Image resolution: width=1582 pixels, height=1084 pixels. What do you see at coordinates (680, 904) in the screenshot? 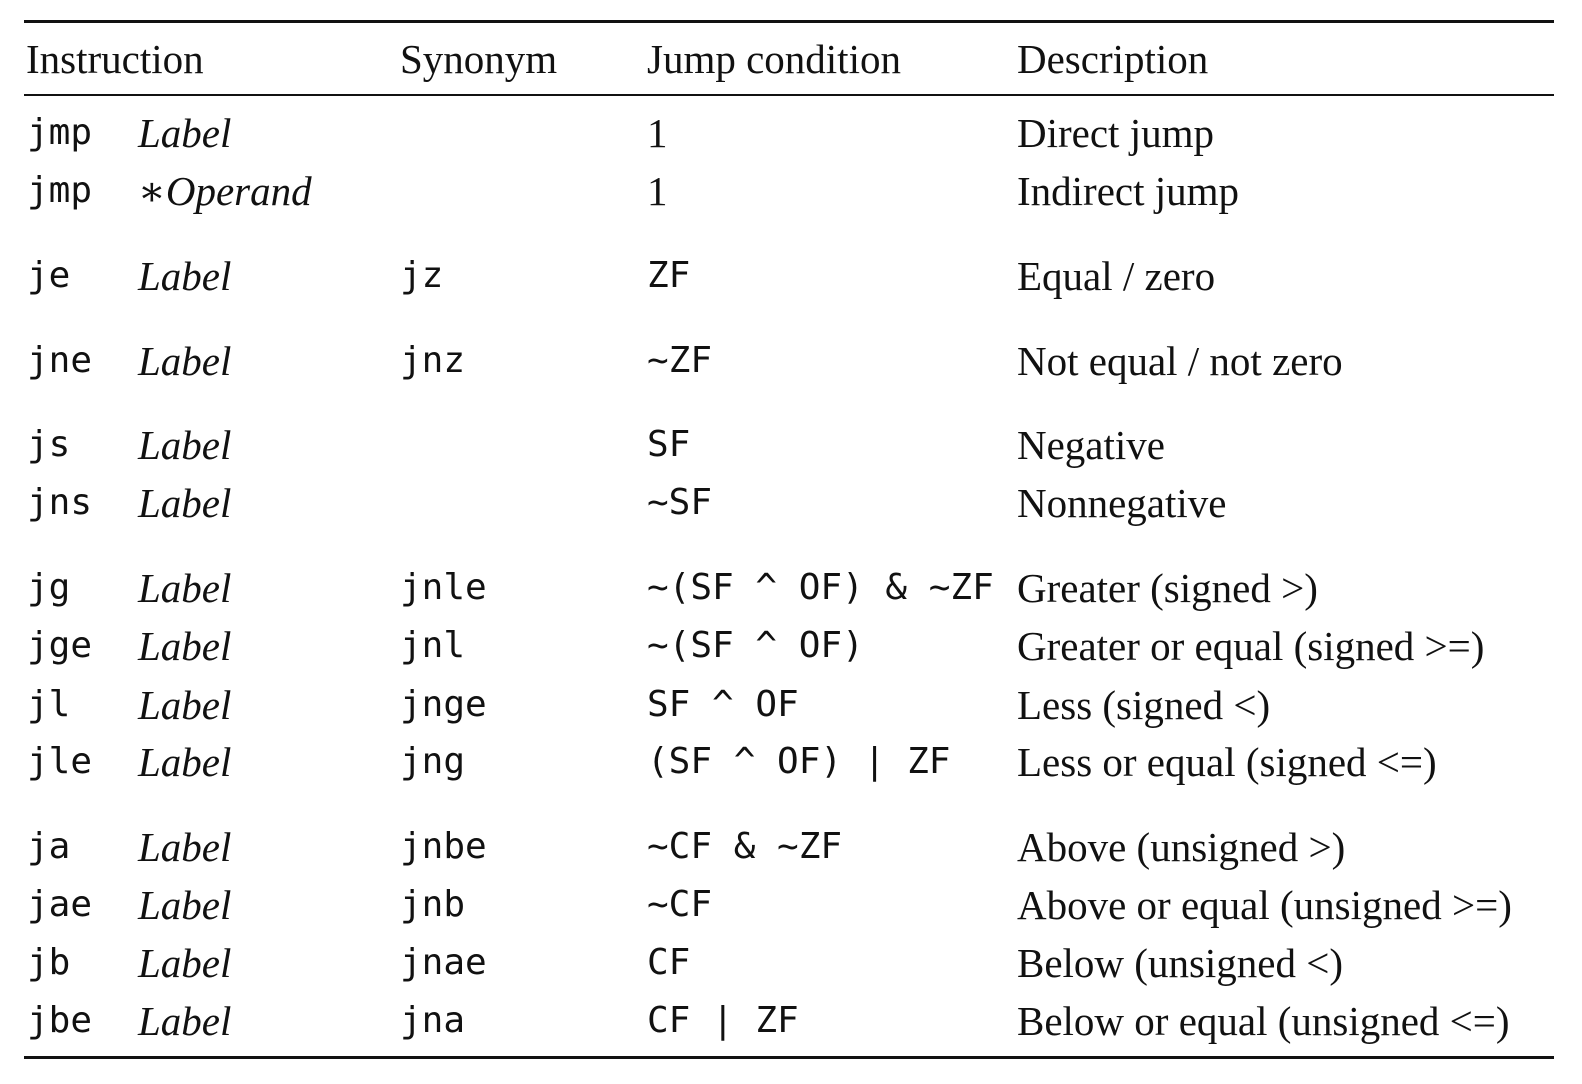
I see `jump-condition: ~CF` at bounding box center [680, 904].